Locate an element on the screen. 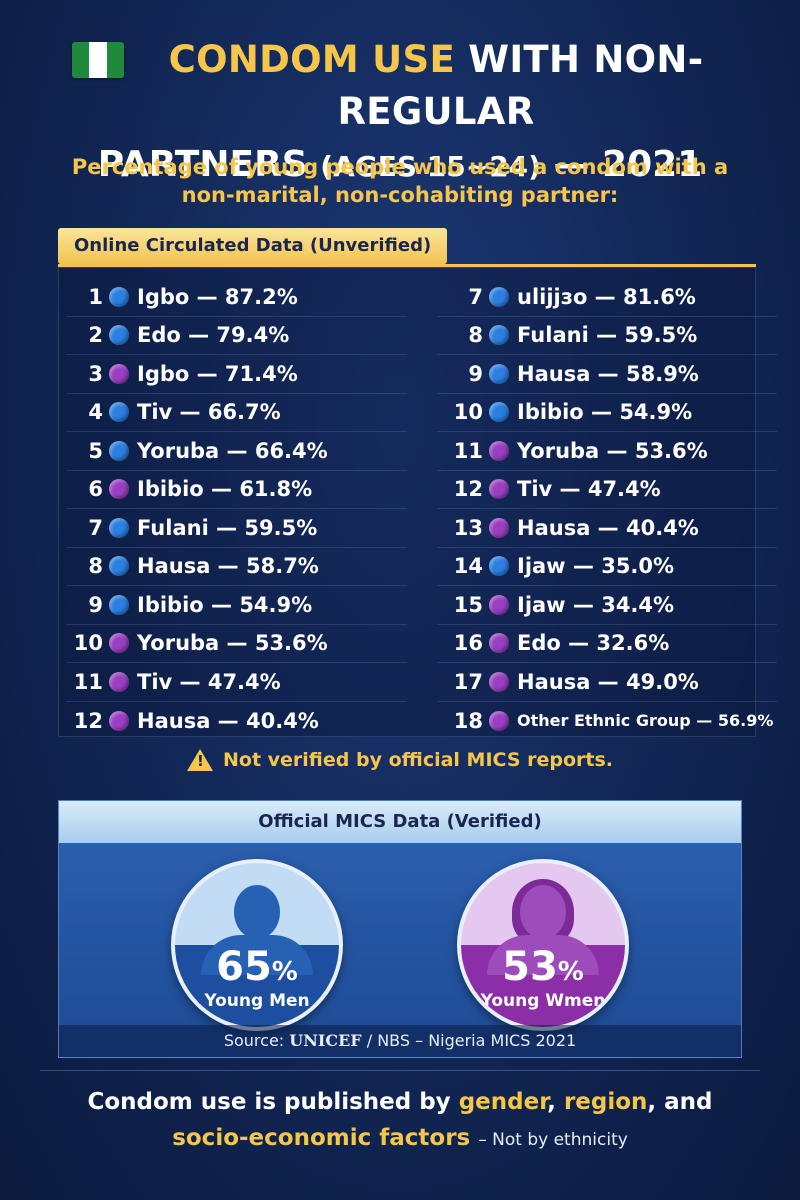 The height and width of the screenshot is (1200, 800). ranking-row: 18 Other Ethnic Group — 56.9% is located at coordinates (607, 721).